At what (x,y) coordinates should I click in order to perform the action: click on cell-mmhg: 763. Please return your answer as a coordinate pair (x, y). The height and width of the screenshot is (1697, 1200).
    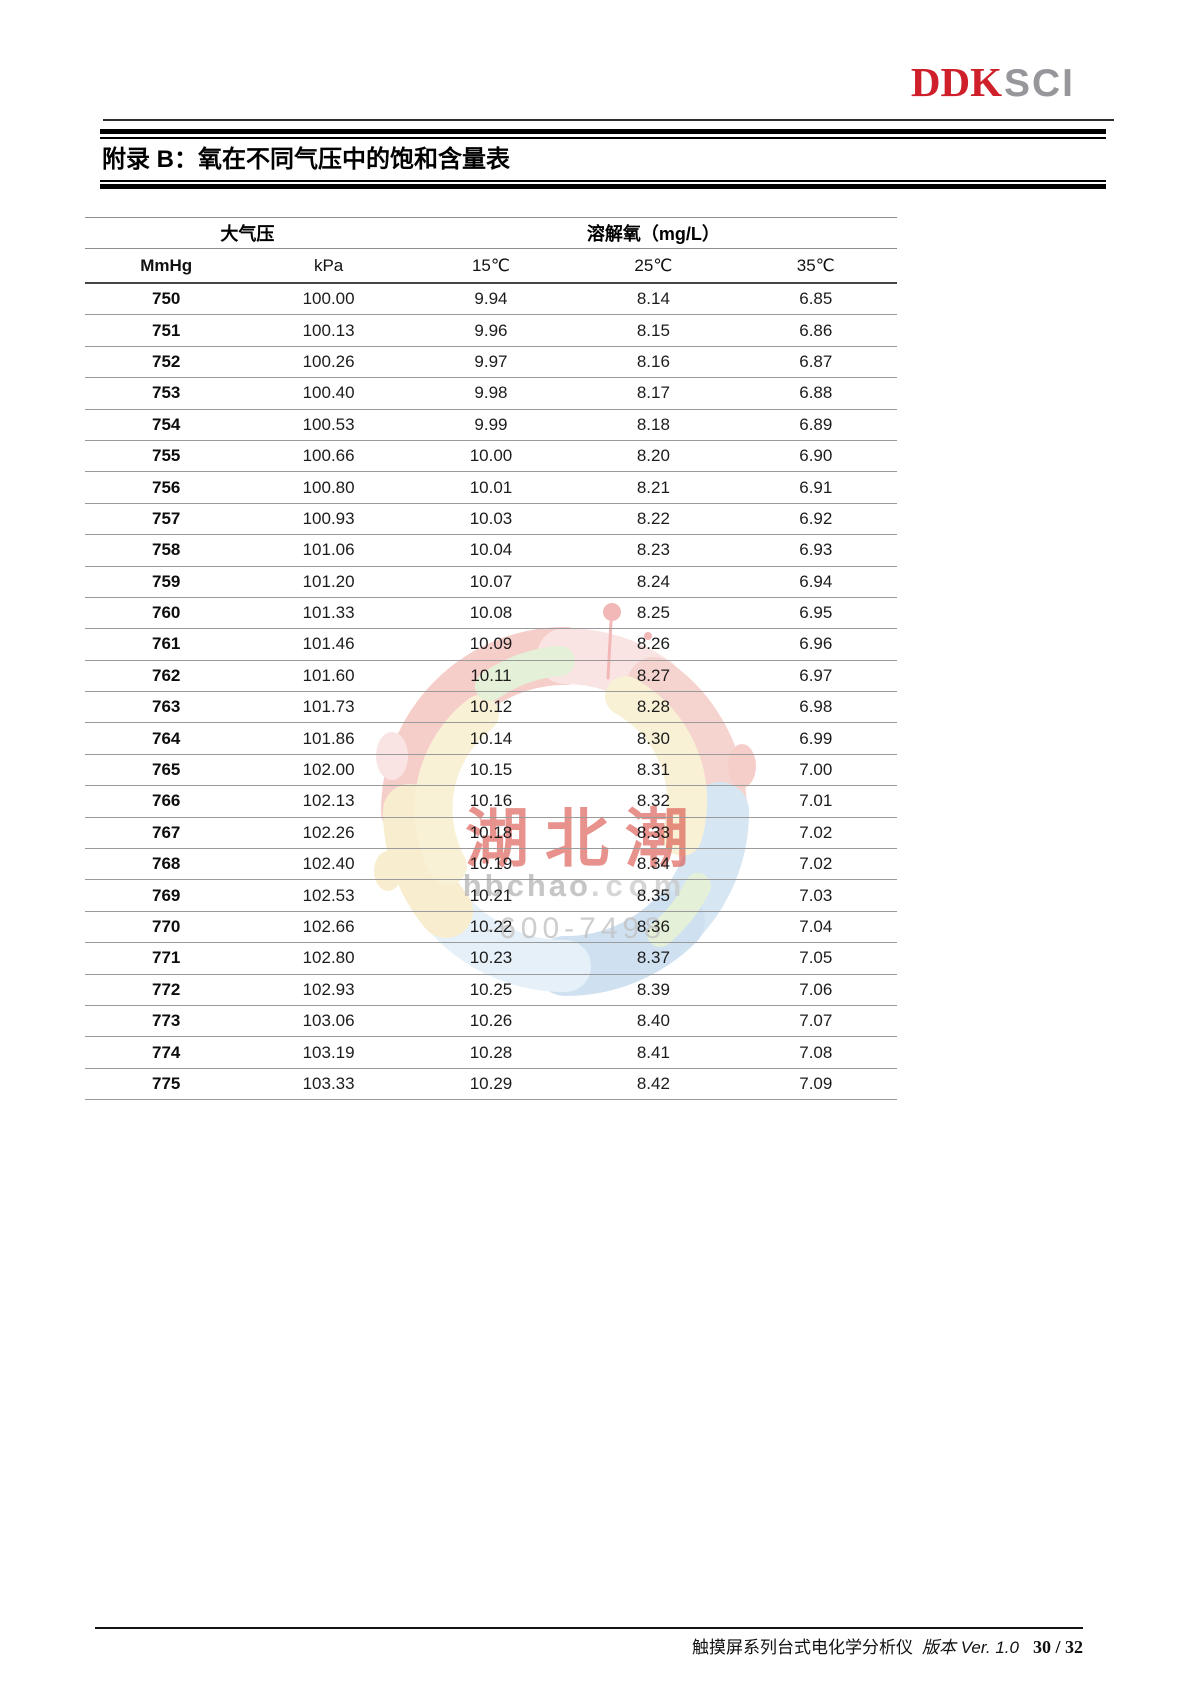
    Looking at the image, I should click on (166, 707).